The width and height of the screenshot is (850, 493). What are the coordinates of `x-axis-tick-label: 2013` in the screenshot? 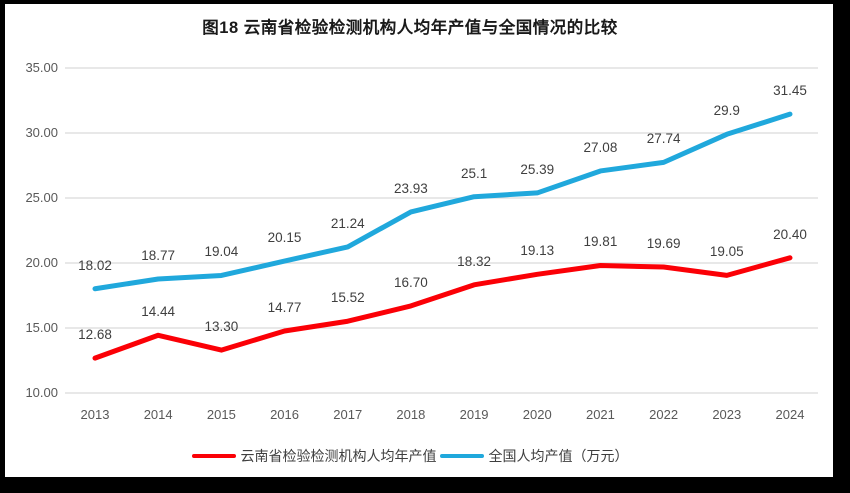 It's located at (95, 414).